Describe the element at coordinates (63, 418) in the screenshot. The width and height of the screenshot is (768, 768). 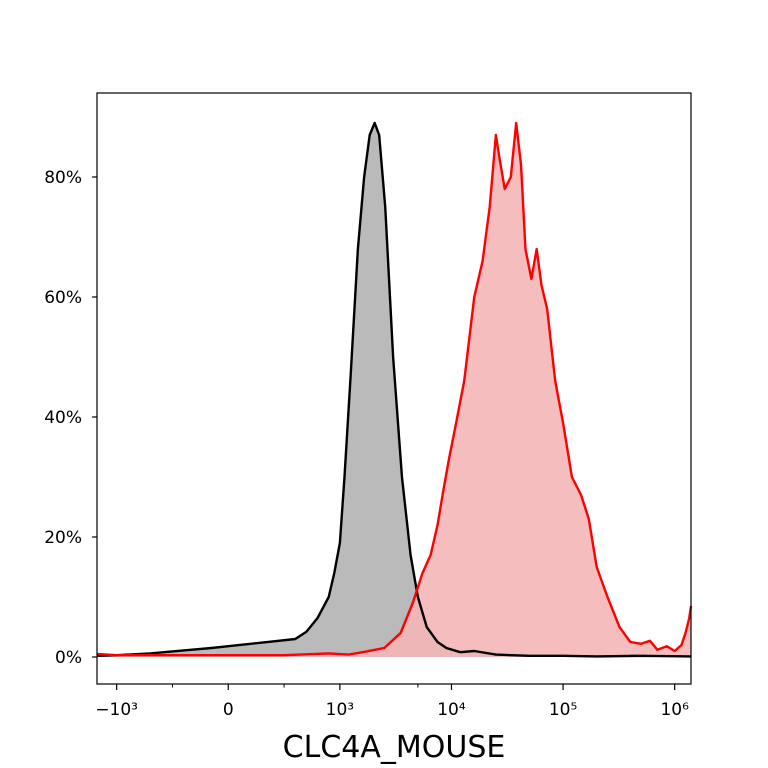
I see `y-tick-label: 40%` at that location.